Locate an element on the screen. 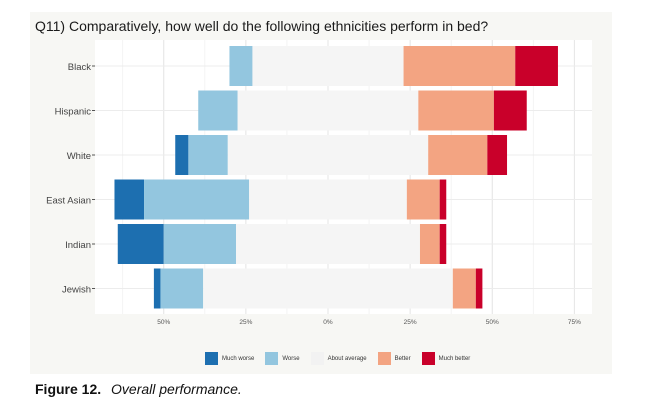 This screenshot has width=664, height=413. category-labels: Black Hispanic White East Asian Indian Jewish is located at coordinates (70, 179).